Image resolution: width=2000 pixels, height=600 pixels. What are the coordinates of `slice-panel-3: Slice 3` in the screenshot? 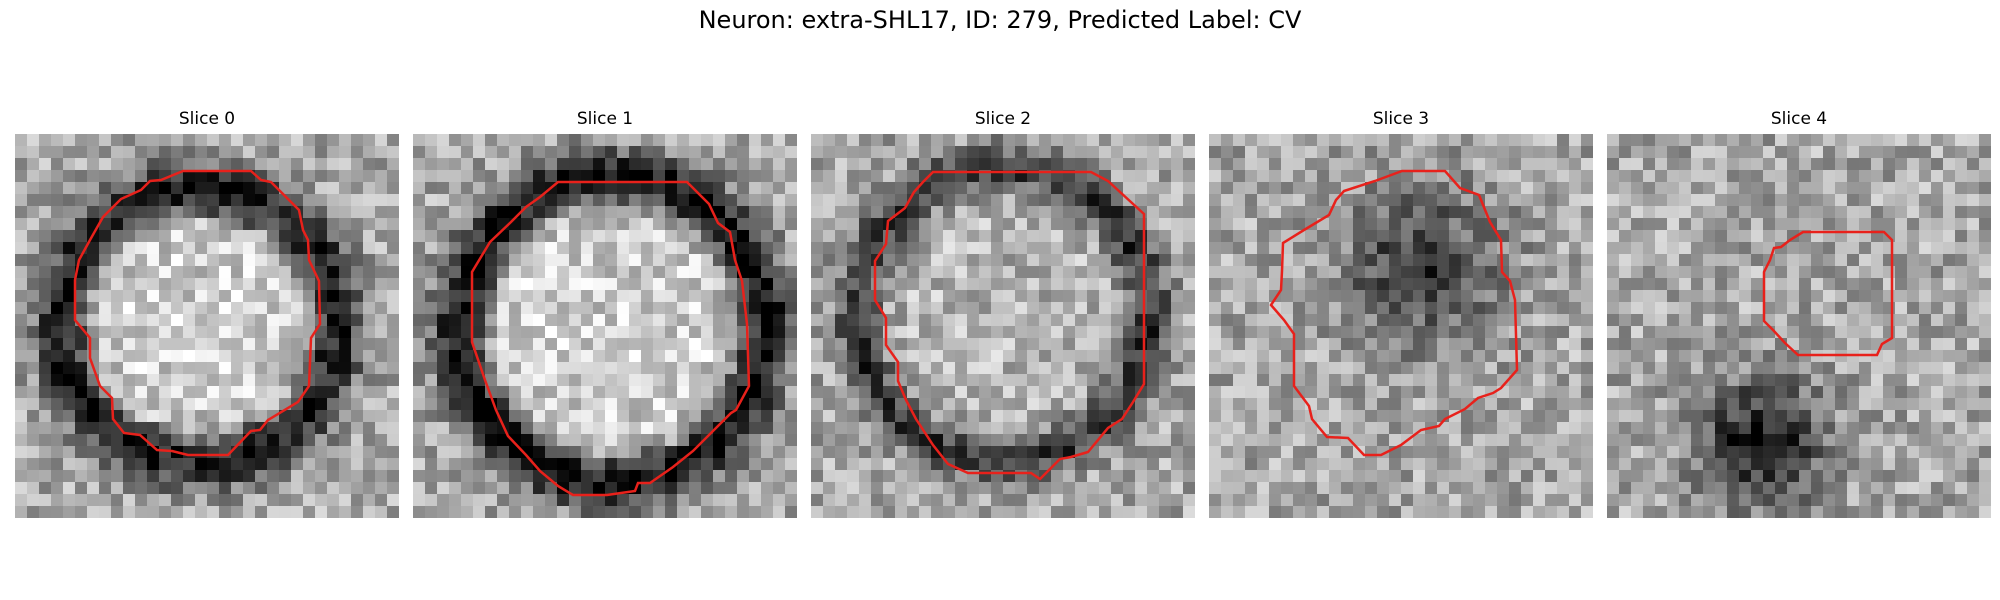 It's located at (1401, 313).